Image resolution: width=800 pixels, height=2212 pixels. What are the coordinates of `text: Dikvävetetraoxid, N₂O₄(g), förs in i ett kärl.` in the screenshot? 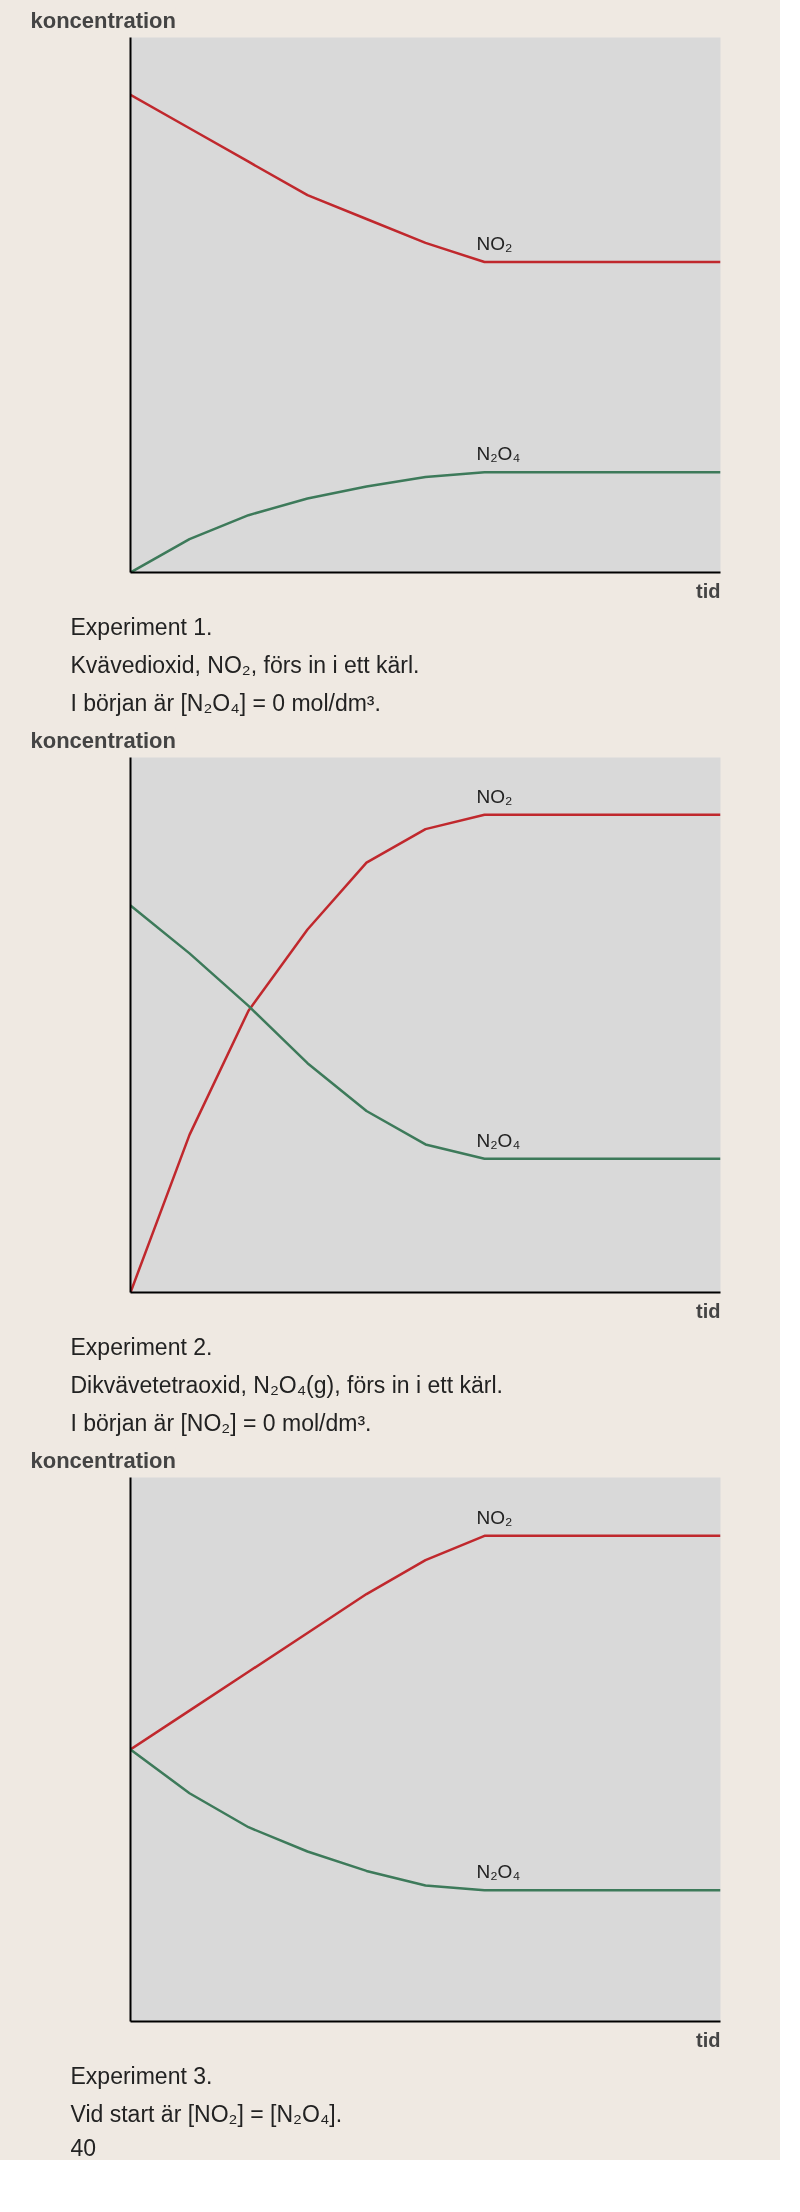 It's located at (286, 1384).